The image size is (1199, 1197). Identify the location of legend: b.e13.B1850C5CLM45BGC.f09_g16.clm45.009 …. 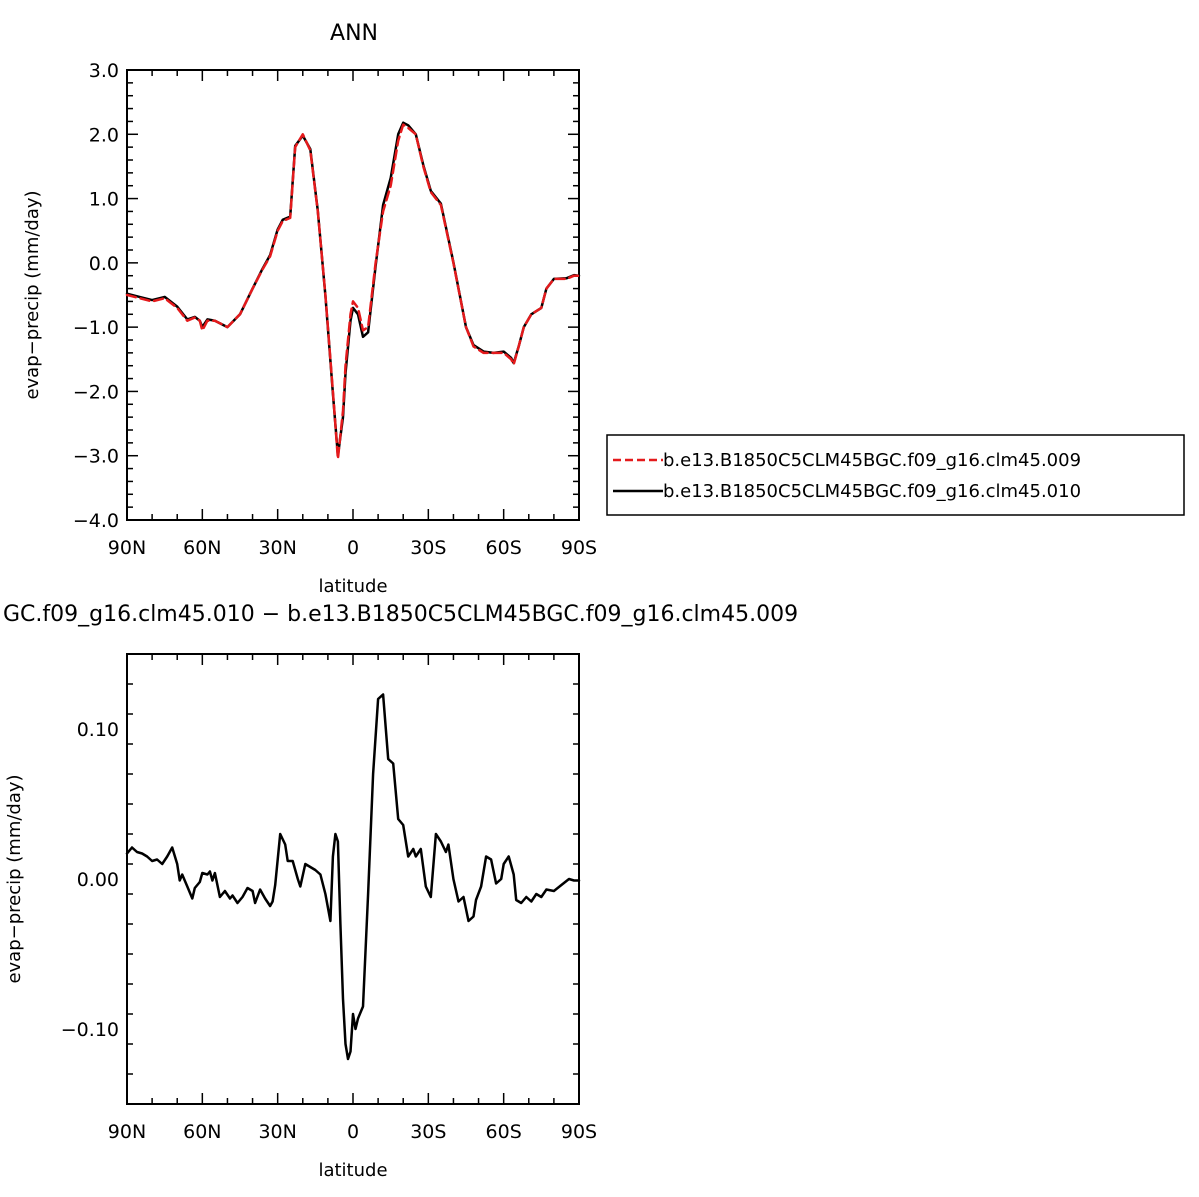
(895, 475).